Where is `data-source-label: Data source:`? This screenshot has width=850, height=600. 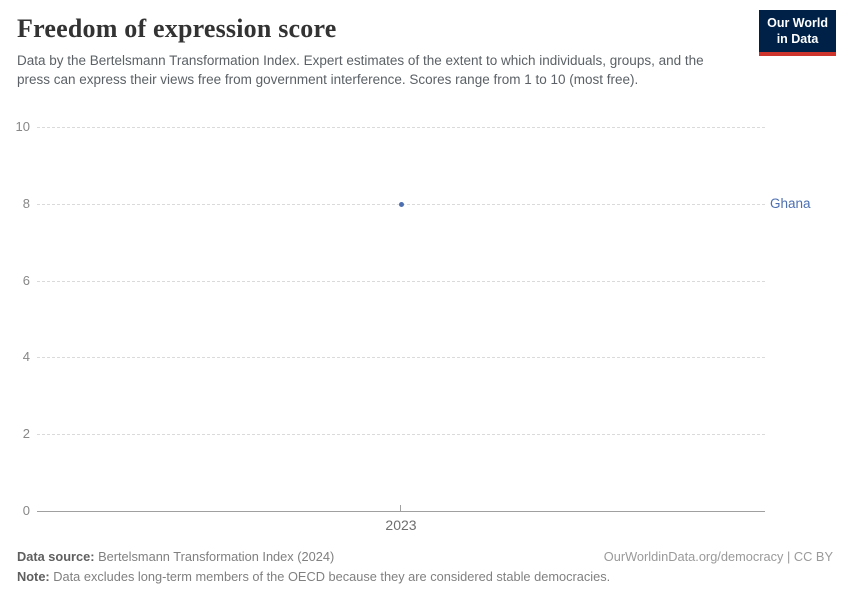
data-source-label: Data source: is located at coordinates (56, 556).